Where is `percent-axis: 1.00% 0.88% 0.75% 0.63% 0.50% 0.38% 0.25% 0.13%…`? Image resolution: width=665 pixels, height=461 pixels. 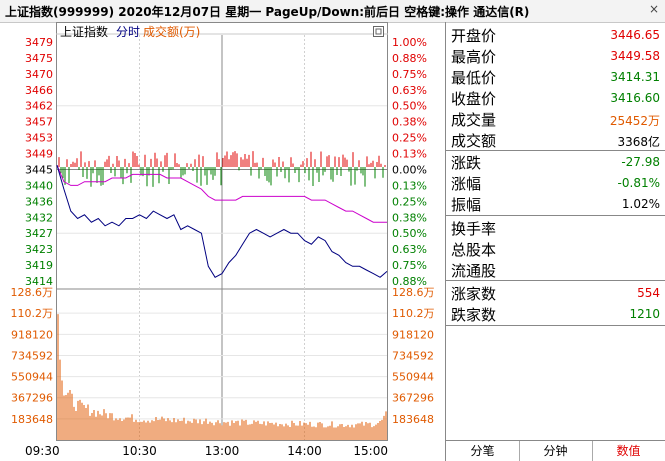
percent-axis: 1.00% 0.88% 0.75% 0.63% 0.50% 0.38% 0.25% 0.13%… is located at coordinates (409, 162).